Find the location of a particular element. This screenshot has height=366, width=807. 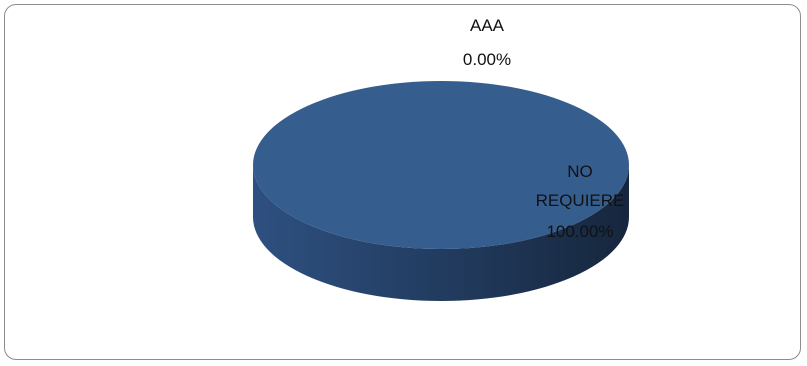

label-aaa-name: AAA is located at coordinates (487, 25).